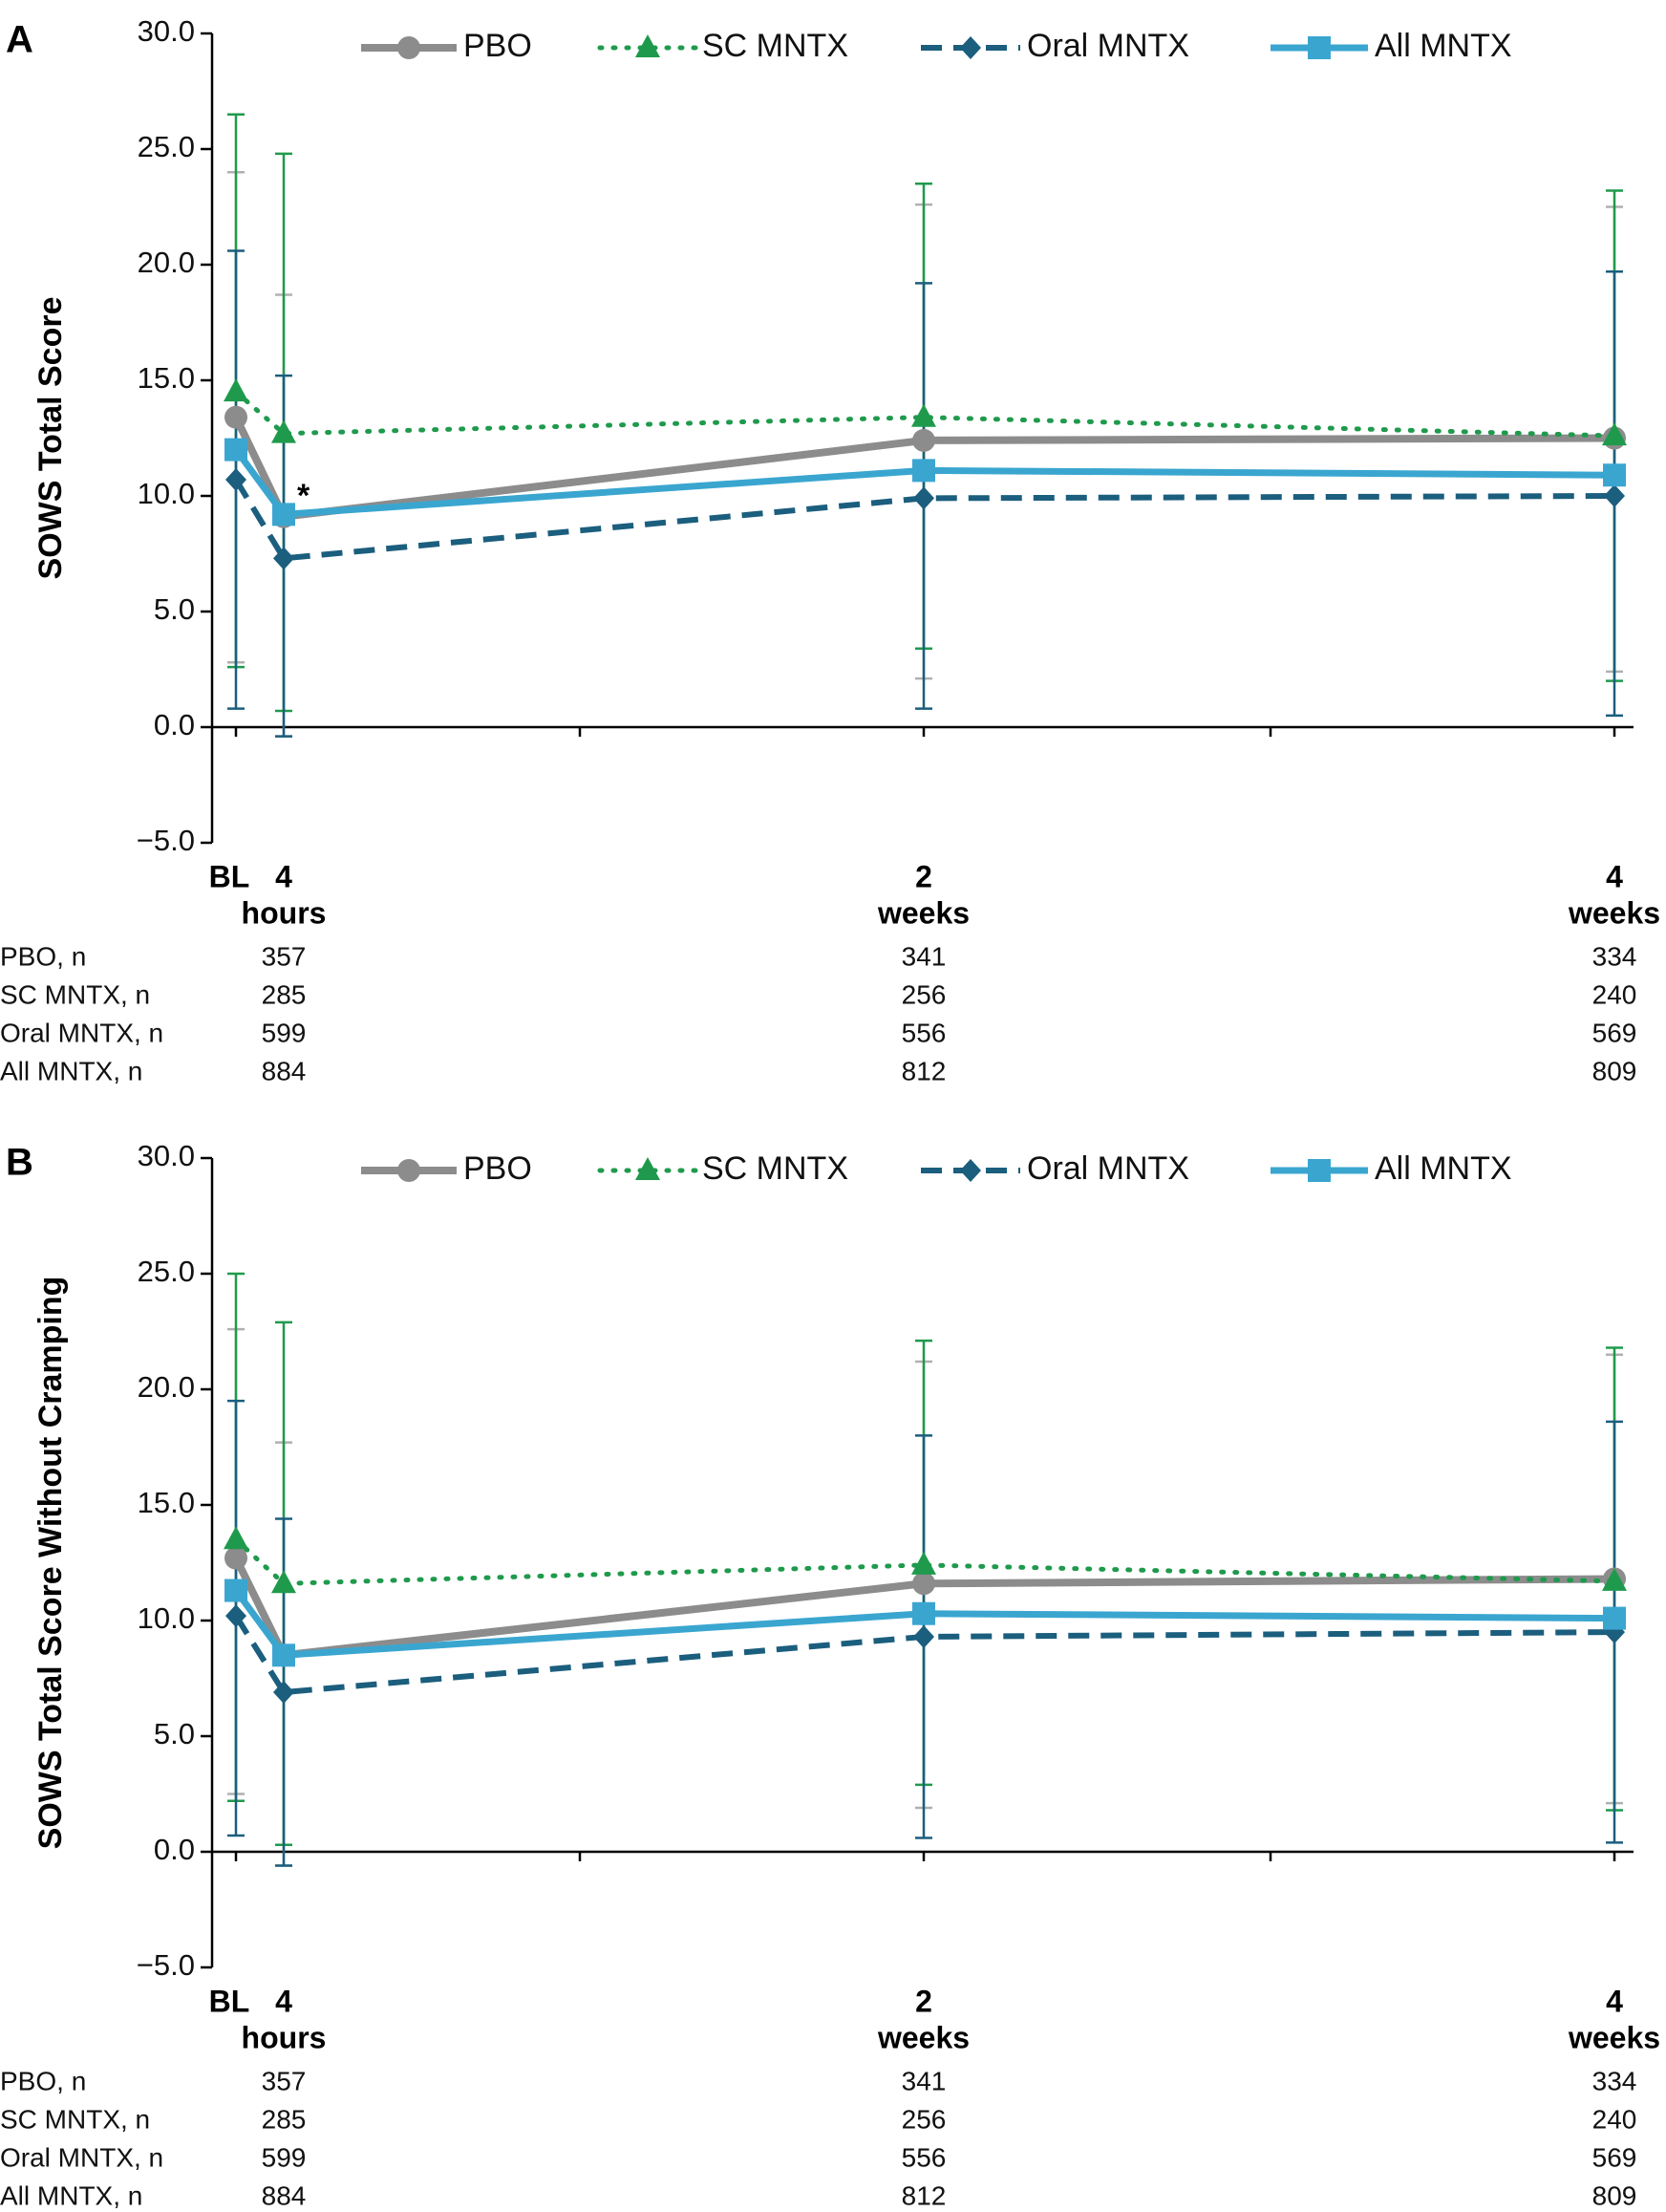 This screenshot has height=2212, width=1666. What do you see at coordinates (924, 482) in the screenshot?
I see `series-line-all` at bounding box center [924, 482].